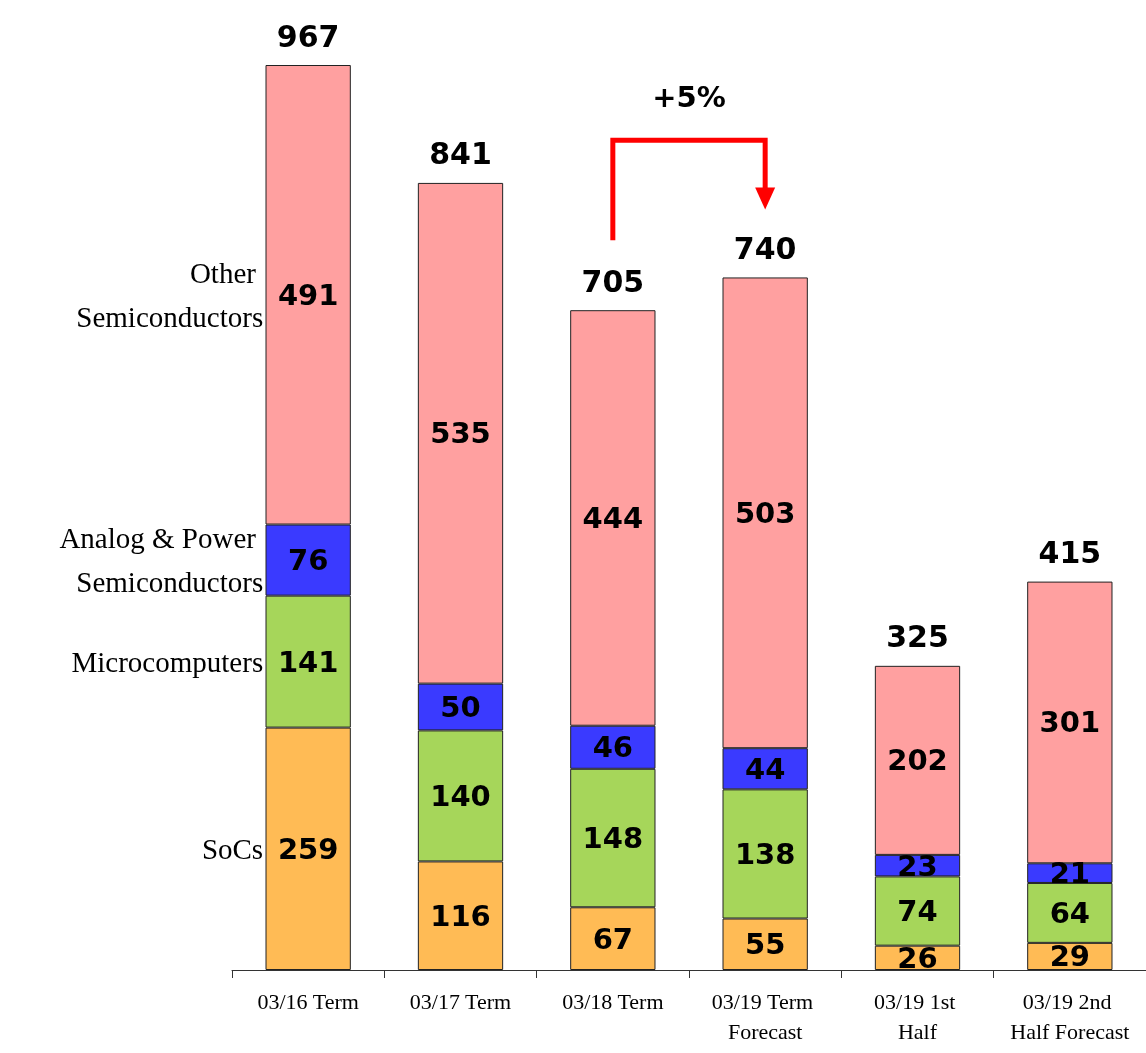 This screenshot has width=1146, height=1053. Describe the element at coordinates (460, 1001) in the screenshot. I see `x-tick-label: 03/17 Term` at that location.